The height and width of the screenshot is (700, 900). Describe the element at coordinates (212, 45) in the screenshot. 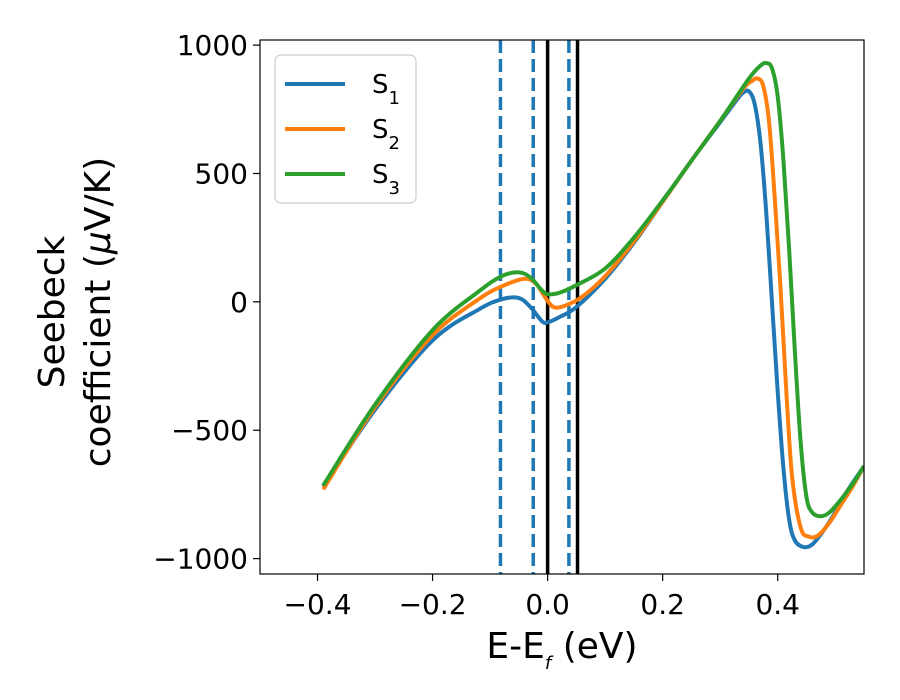

I see `y-tick-label: 1000` at that location.